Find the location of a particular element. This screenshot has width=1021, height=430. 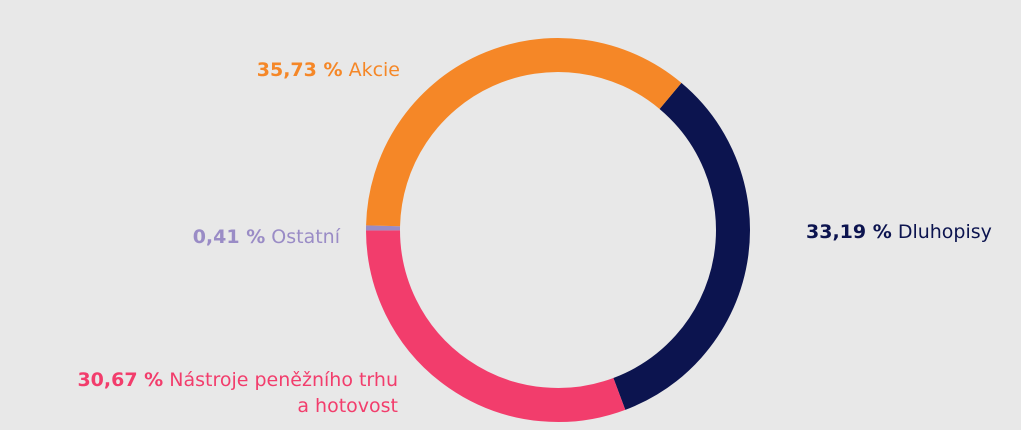

value-label: 35,73 % is located at coordinates (299, 70).